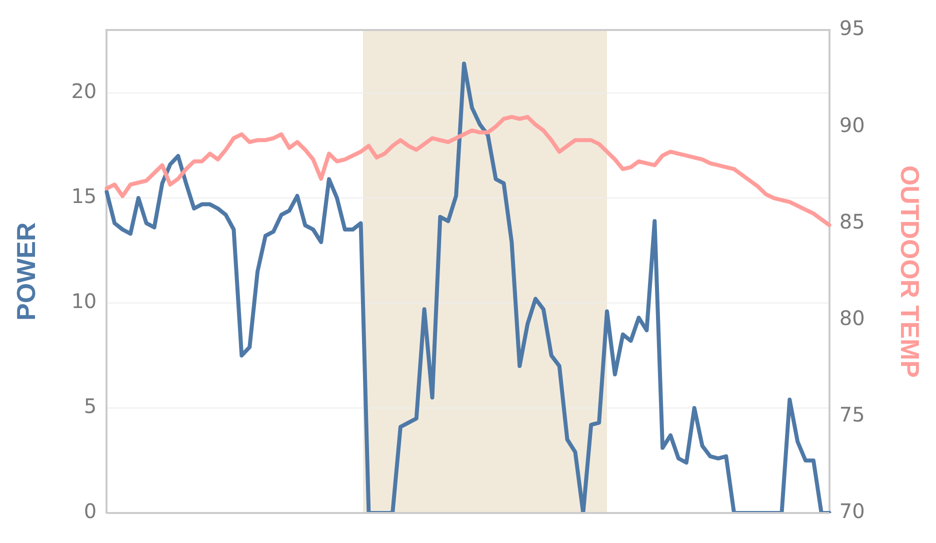 The image size is (936, 543). What do you see at coordinates (852, 28) in the screenshot?
I see `y2-tick-label: 95` at bounding box center [852, 28].